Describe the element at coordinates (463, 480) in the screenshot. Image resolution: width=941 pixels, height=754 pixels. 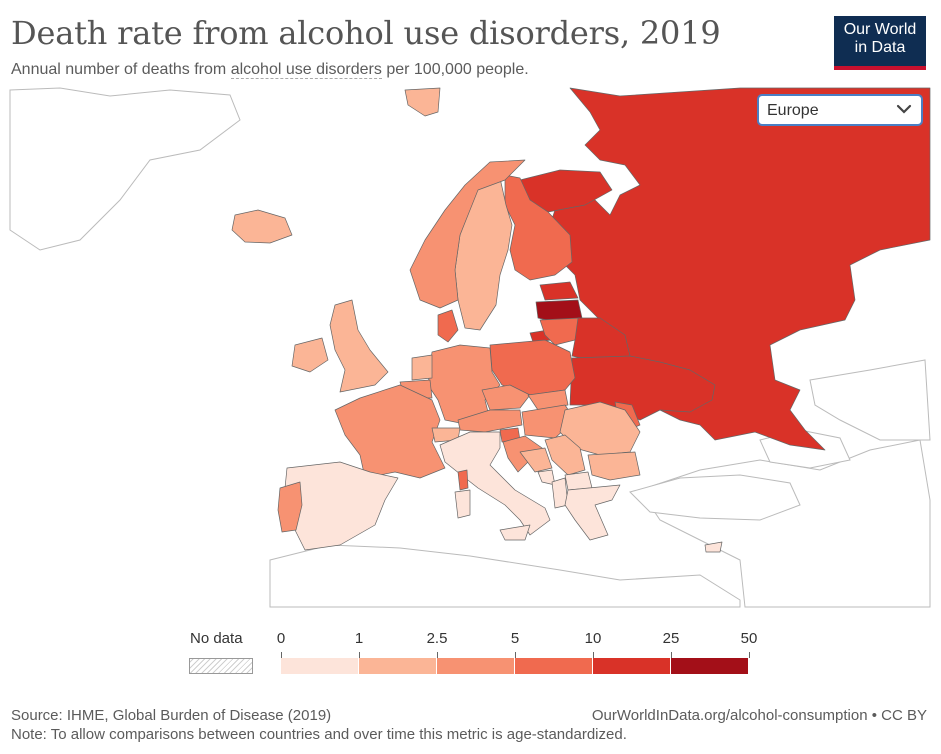
I see `country-corsica` at that location.